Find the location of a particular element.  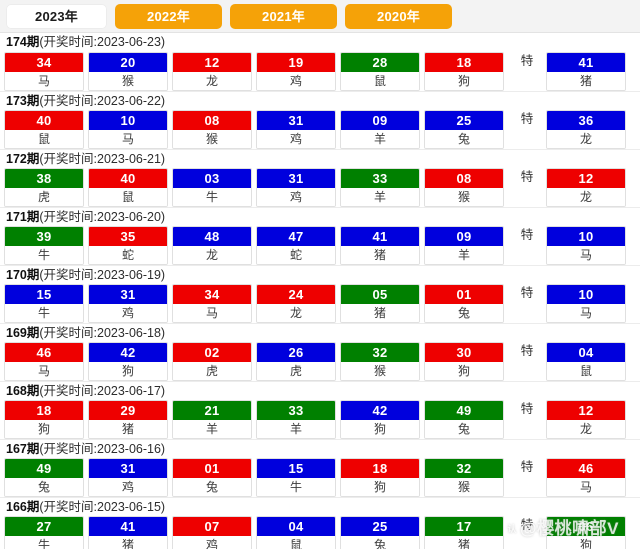

ball-cell: 05 猪 is located at coordinates (380, 303).